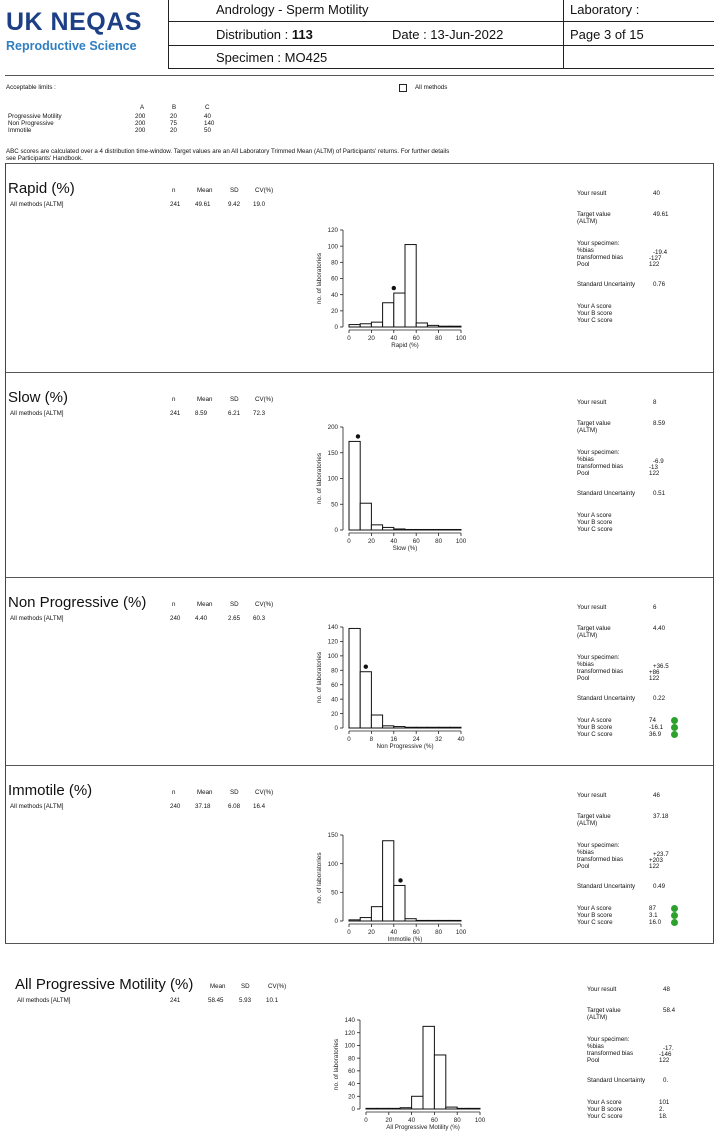 The height and width of the screenshot is (1143, 714). Describe the element at coordinates (659, 698) in the screenshot. I see `uncertainty-value: 0.22` at that location.